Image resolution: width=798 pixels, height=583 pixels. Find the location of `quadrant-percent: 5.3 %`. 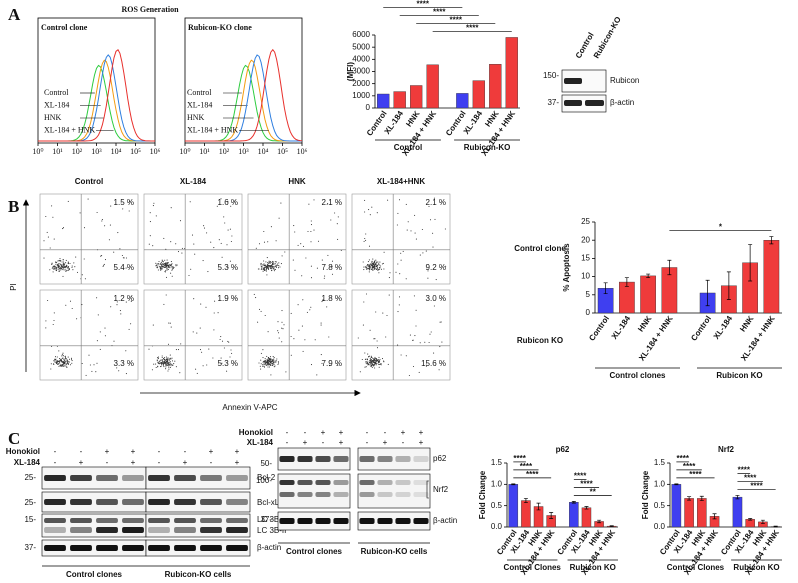

quadrant-percent: 5.3 % is located at coordinates (228, 267).